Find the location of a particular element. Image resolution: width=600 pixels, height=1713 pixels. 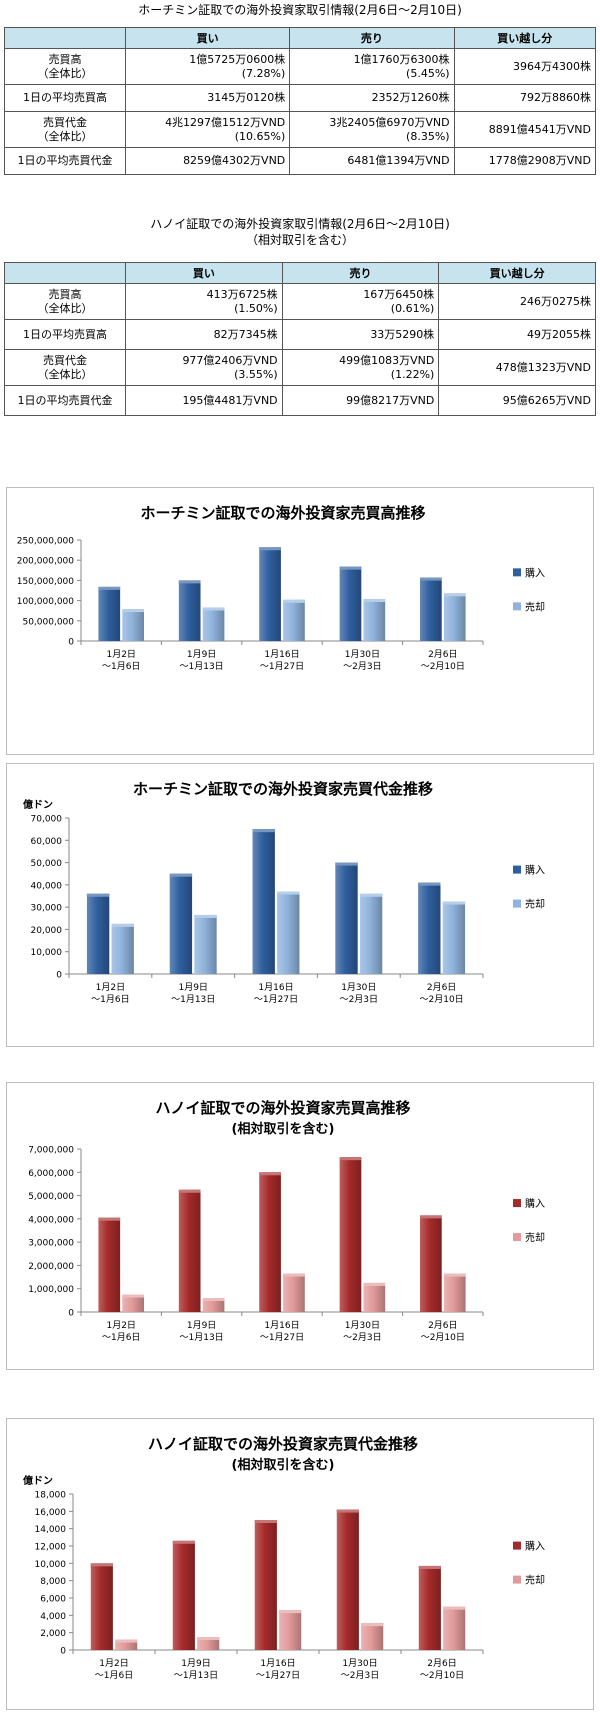

table-cell: 8891億4541万VND is located at coordinates (525, 129).